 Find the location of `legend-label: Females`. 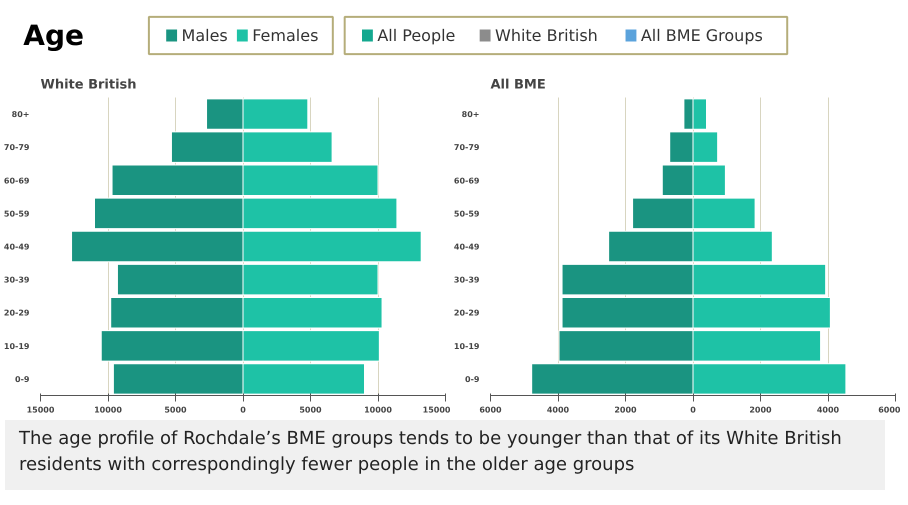

legend-label: Females is located at coordinates (285, 35).